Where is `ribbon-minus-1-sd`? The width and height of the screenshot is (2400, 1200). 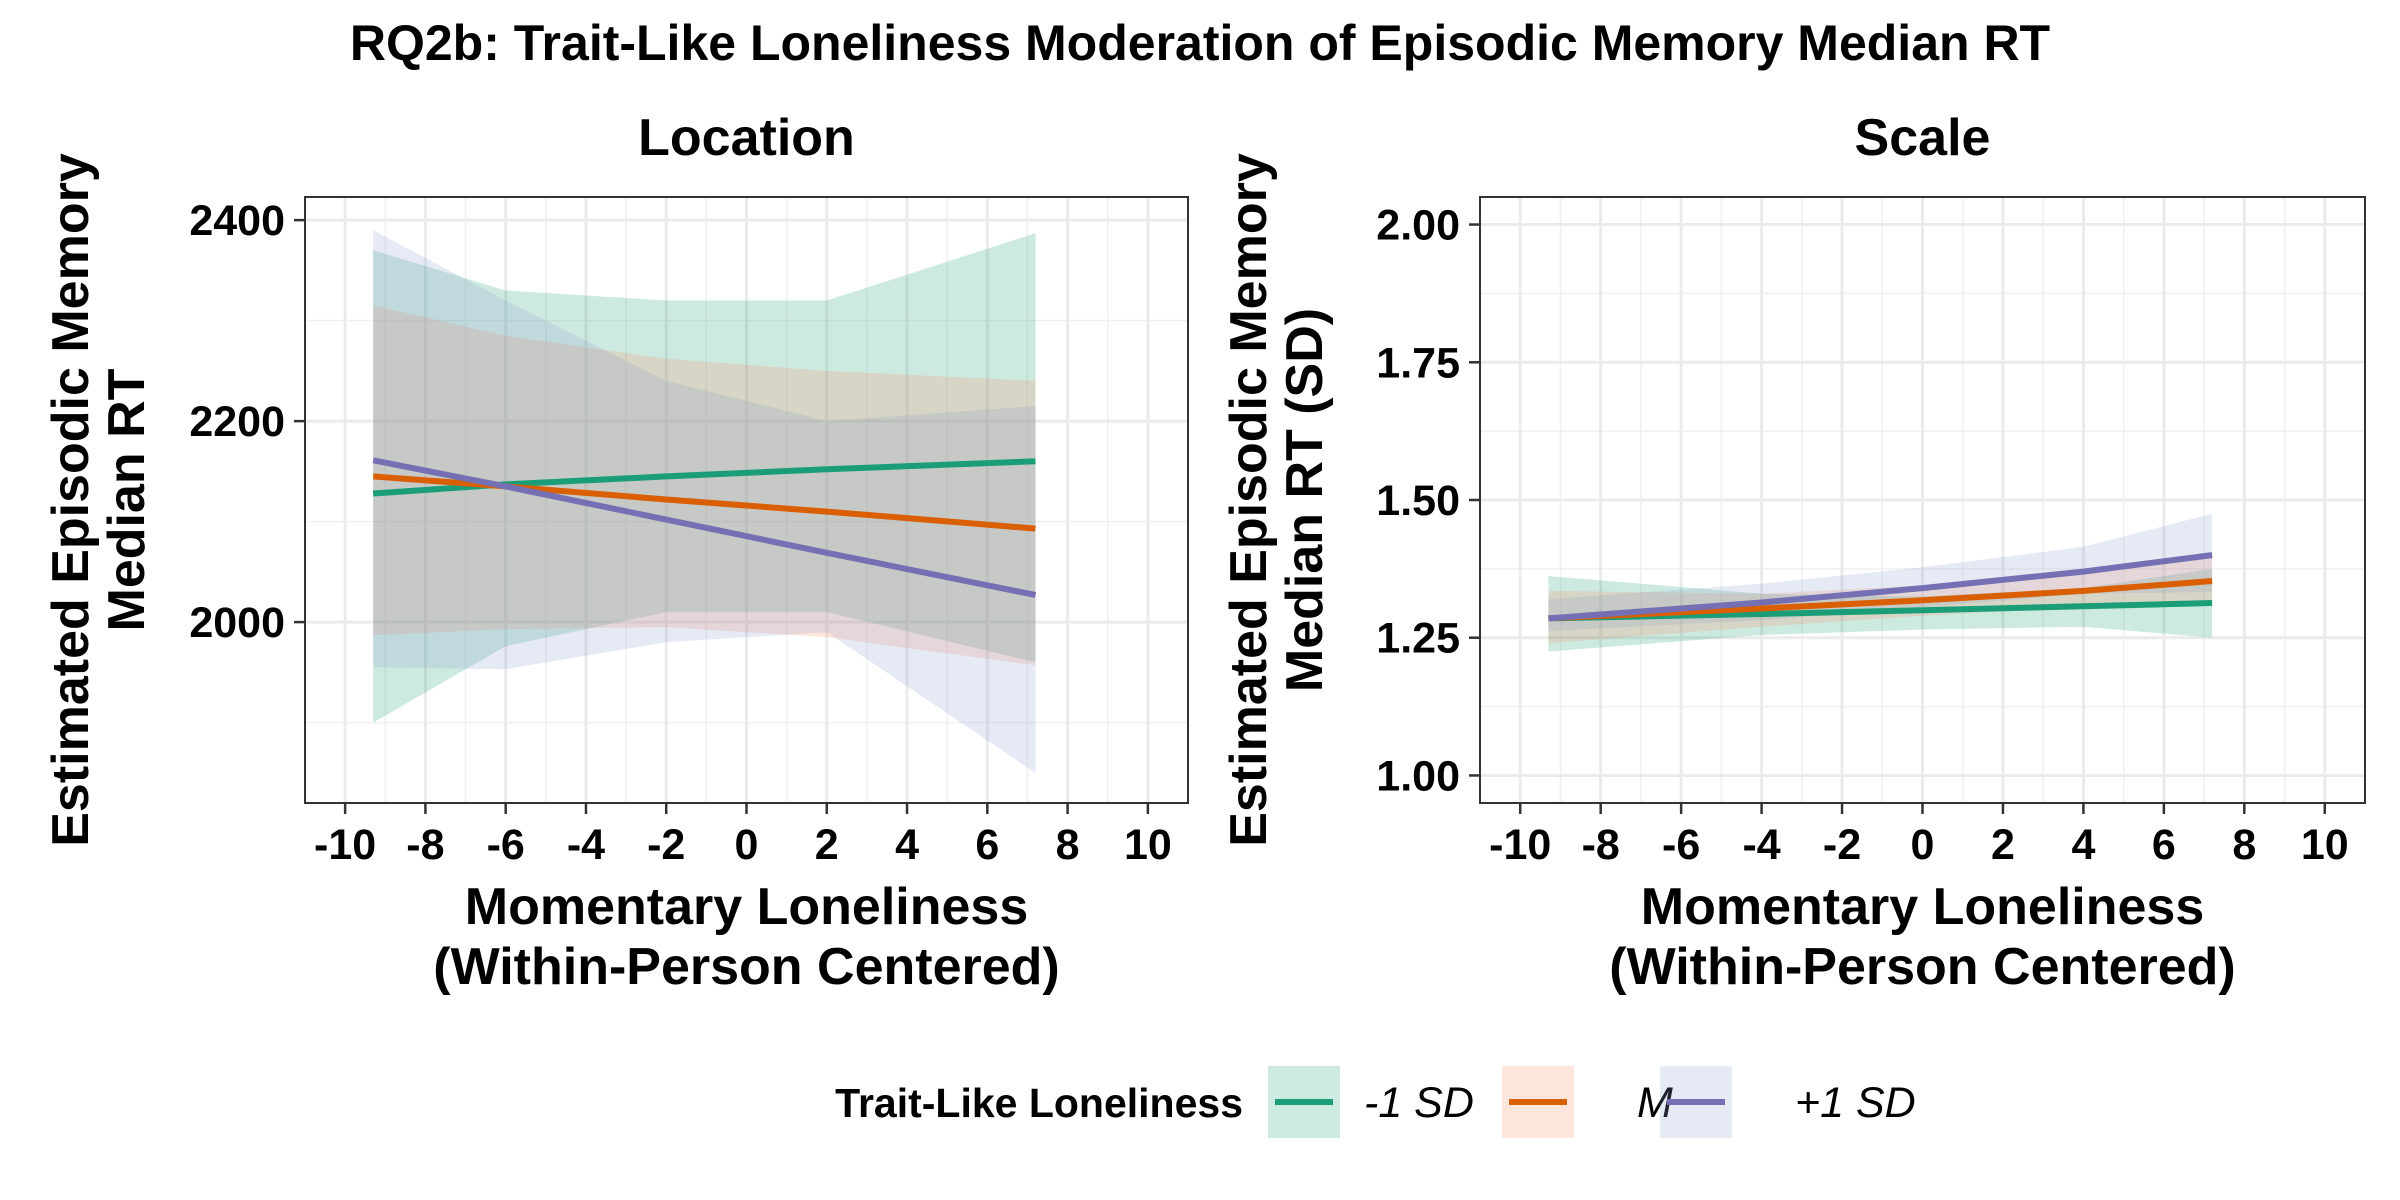 ribbon-minus-1-sd is located at coordinates (704, 478).